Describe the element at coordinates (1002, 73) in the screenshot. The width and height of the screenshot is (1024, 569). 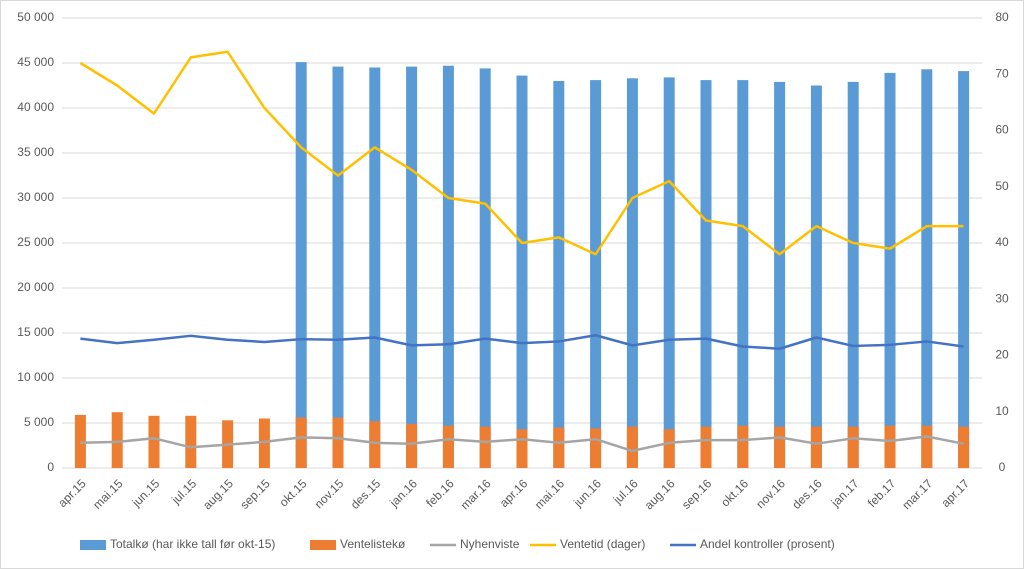
I see `y2-tick-label: 70` at that location.